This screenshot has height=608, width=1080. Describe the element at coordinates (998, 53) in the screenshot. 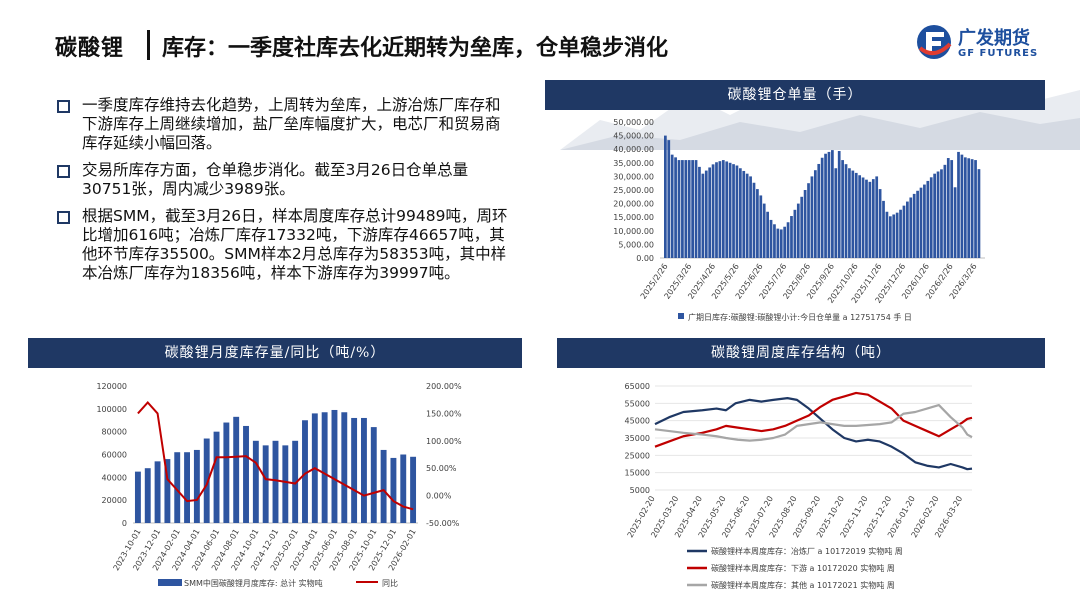

I see `logo-text-en: GF FUTURES` at that location.